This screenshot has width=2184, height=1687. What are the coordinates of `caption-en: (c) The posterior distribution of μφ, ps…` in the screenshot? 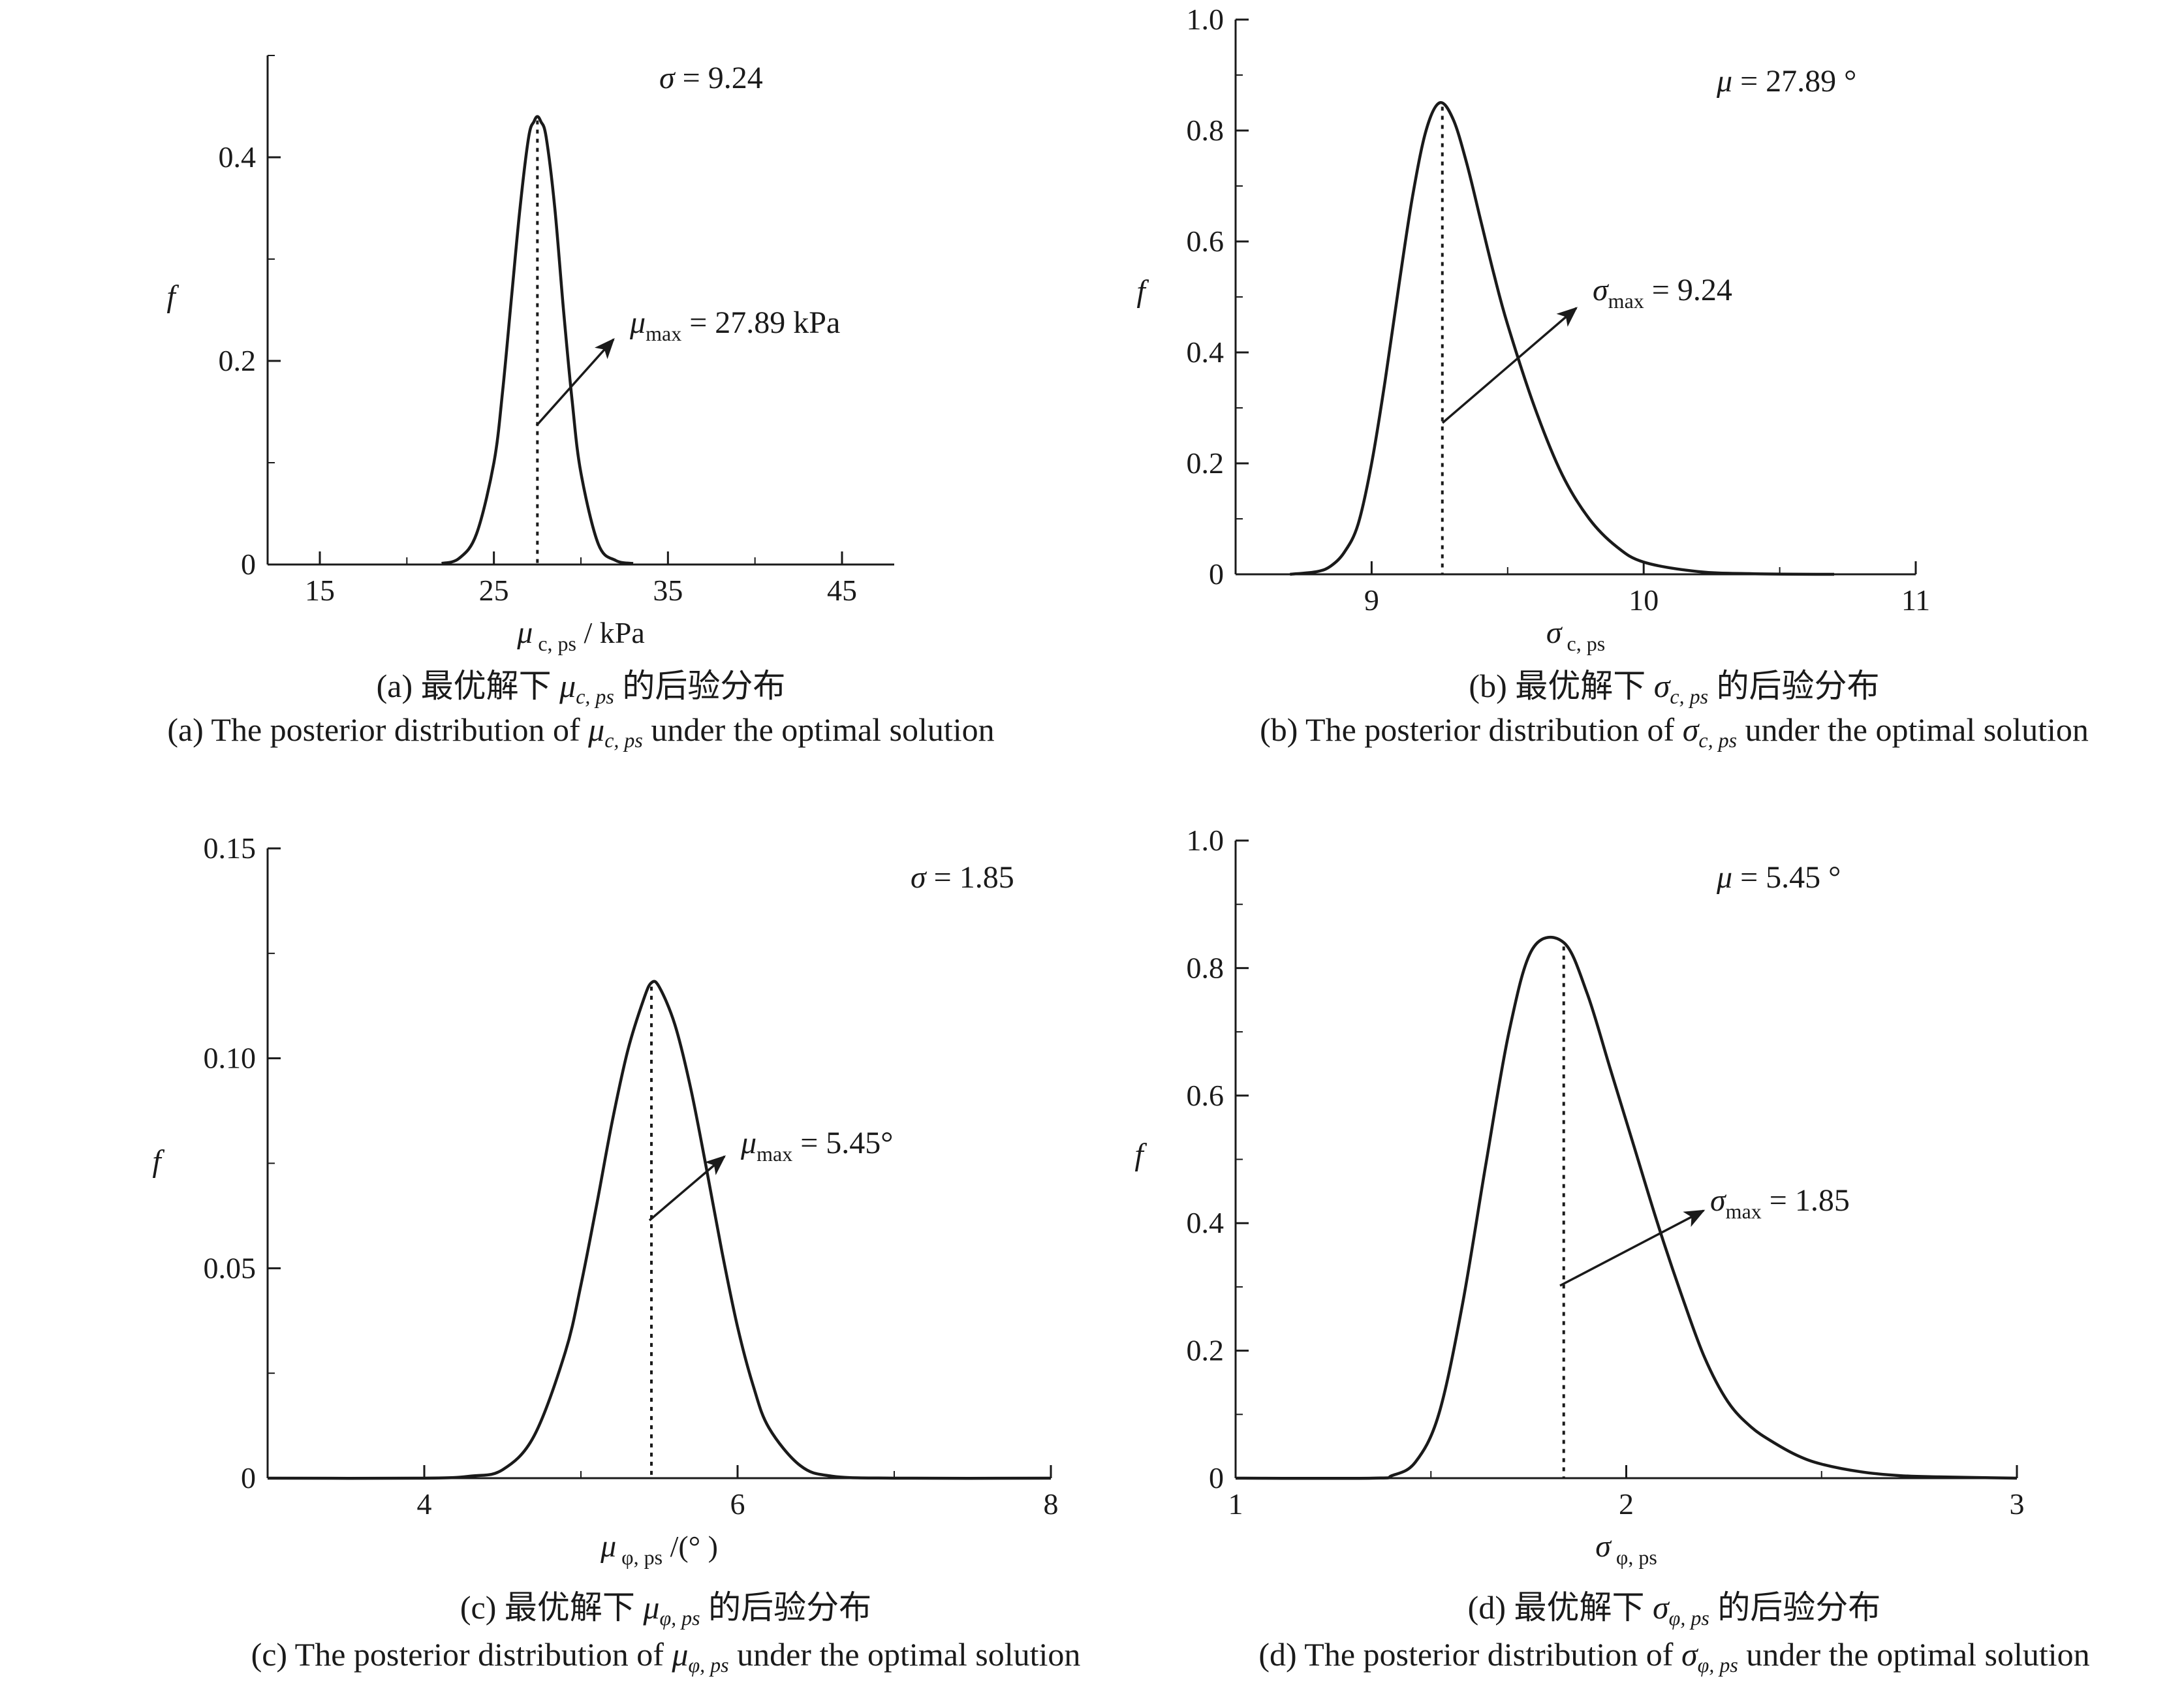 It's located at (666, 1656).